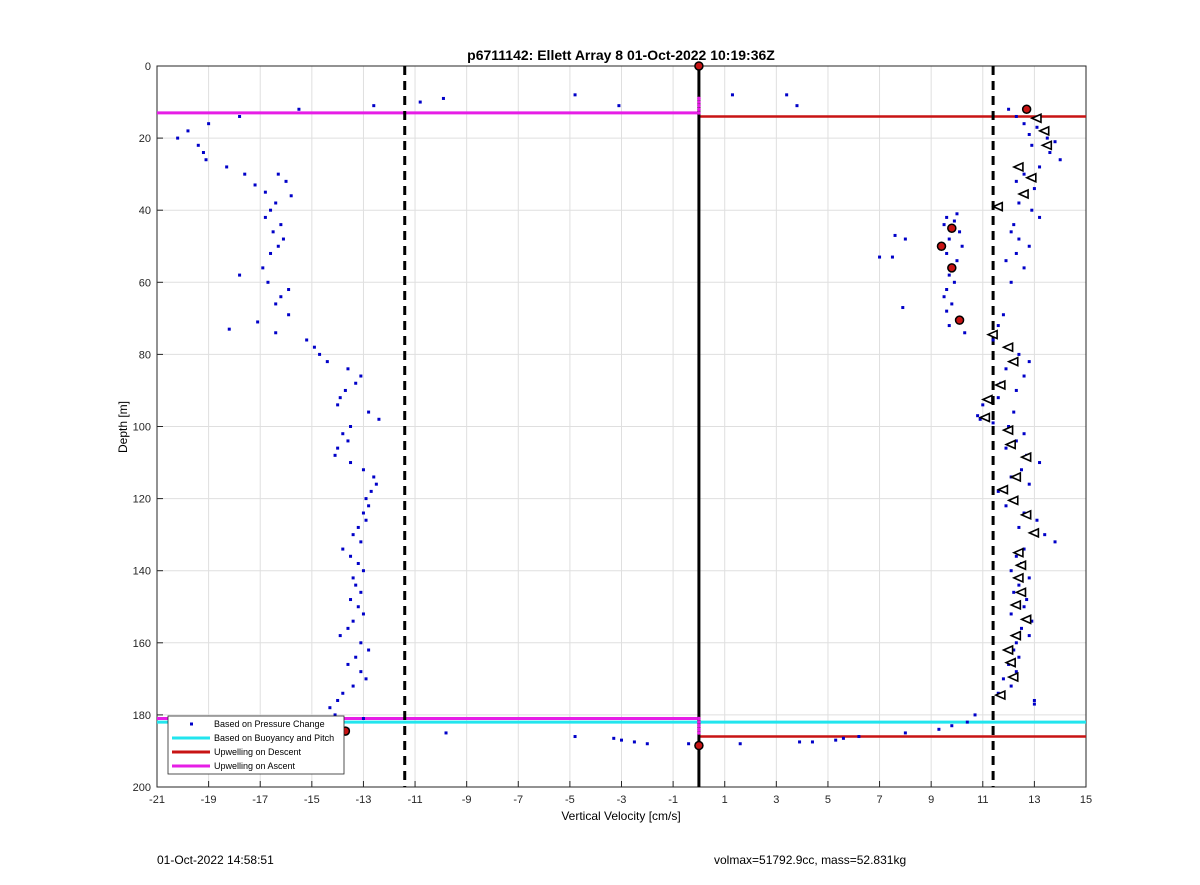 The width and height of the screenshot is (1200, 885). Describe the element at coordinates (620, 816) in the screenshot. I see `x-axis-label: Vertical Velocity [cm/s]` at that location.